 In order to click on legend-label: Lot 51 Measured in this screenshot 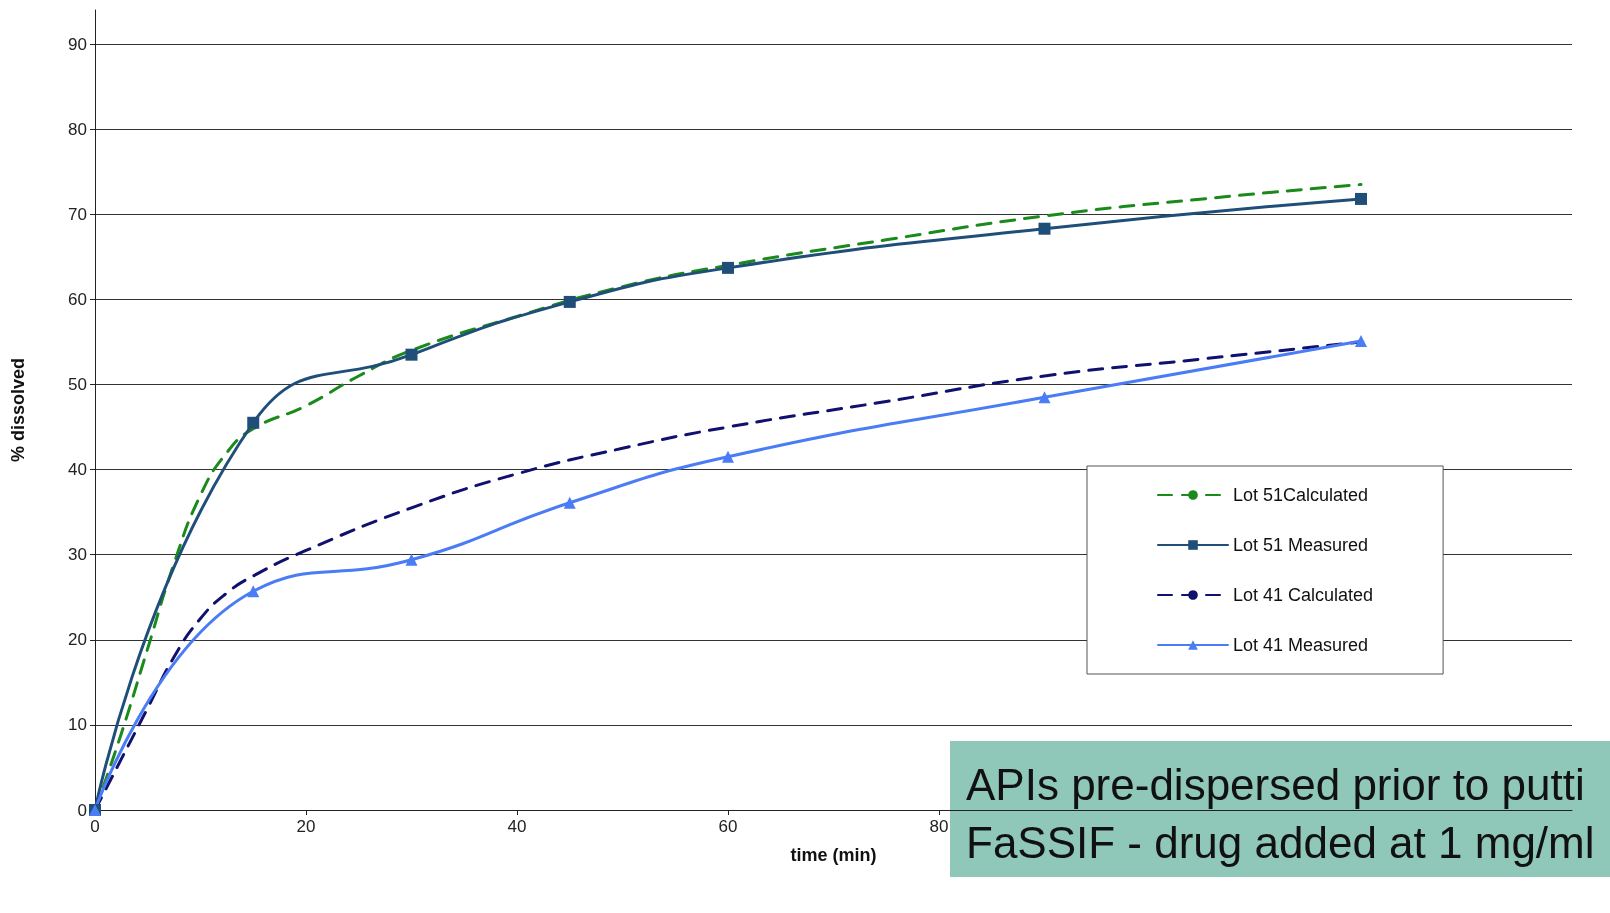, I will do `click(1301, 545)`.